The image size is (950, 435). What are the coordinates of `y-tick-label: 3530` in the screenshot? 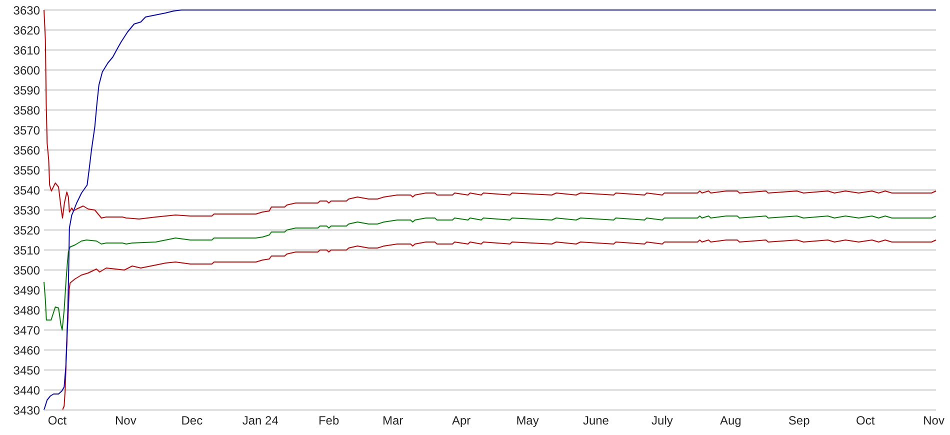 It's located at (26, 210).